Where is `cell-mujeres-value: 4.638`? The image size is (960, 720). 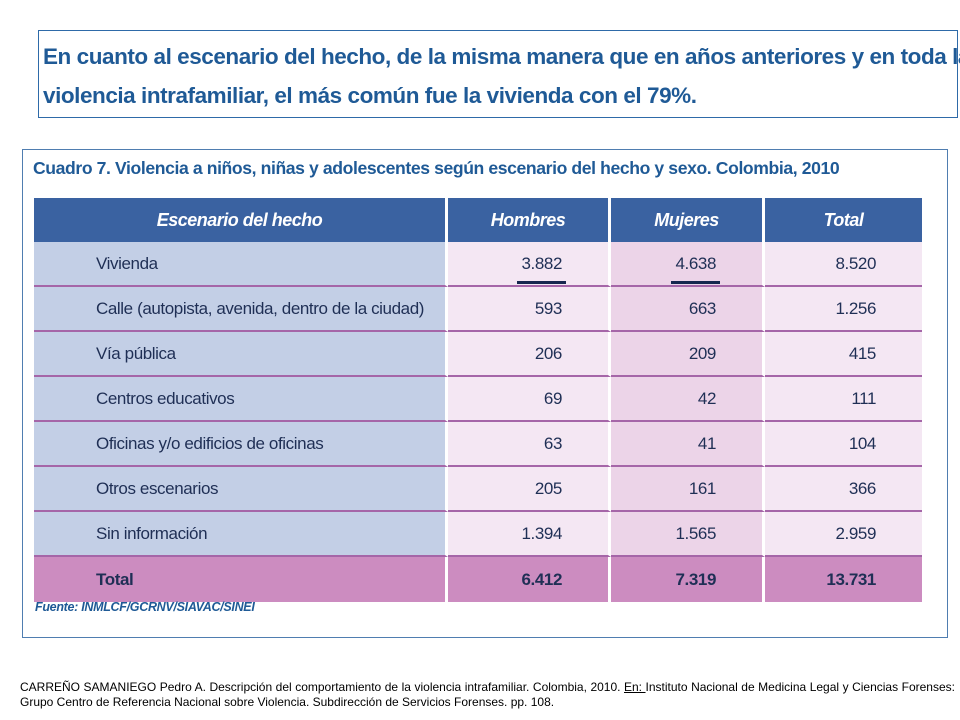
cell-mujeres-value: 4.638 is located at coordinates (695, 268).